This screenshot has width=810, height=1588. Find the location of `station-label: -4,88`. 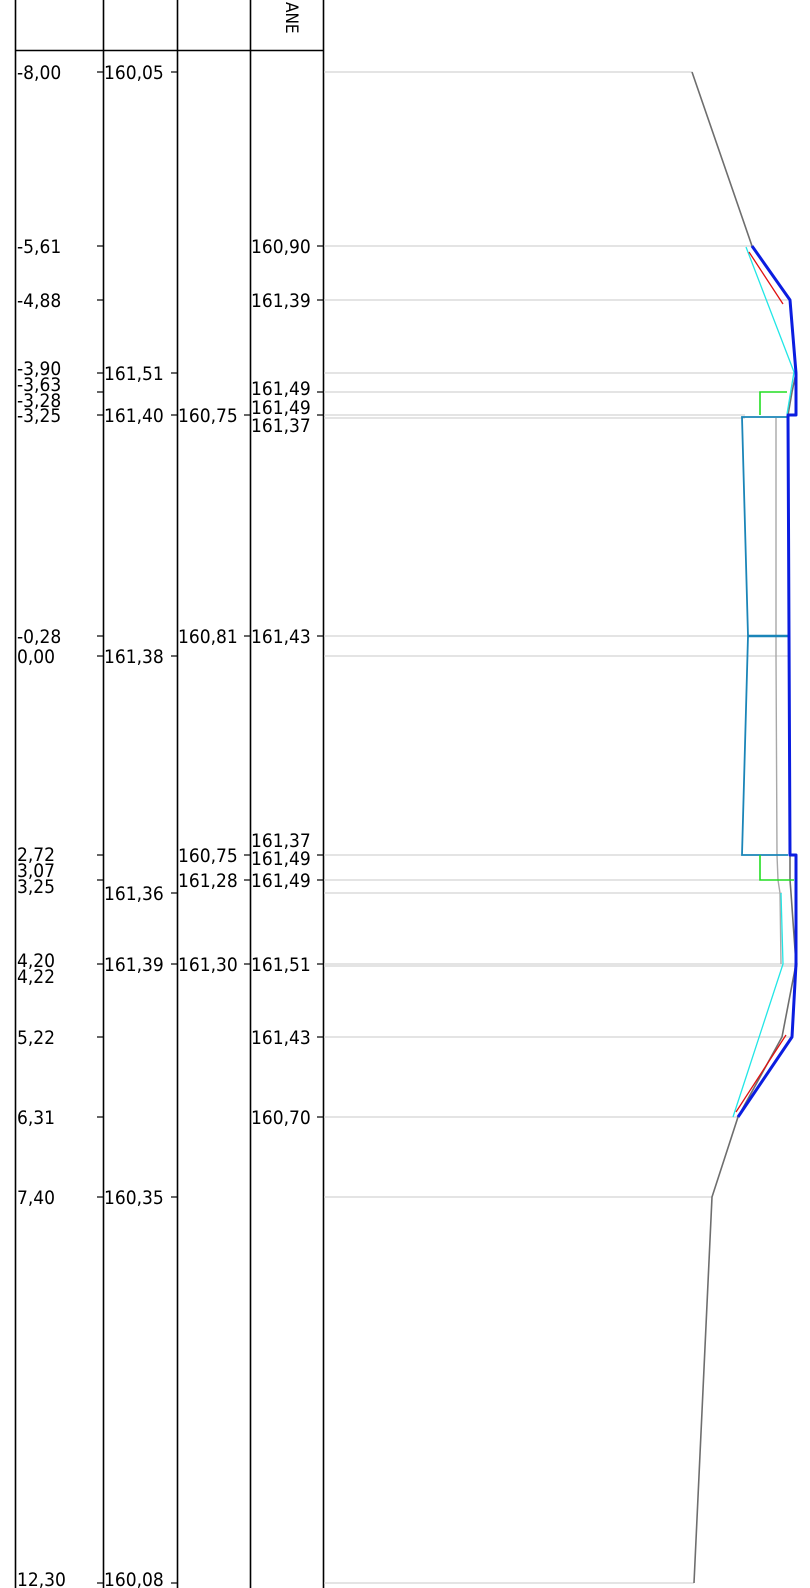

station-label: -4,88 is located at coordinates (39, 301).